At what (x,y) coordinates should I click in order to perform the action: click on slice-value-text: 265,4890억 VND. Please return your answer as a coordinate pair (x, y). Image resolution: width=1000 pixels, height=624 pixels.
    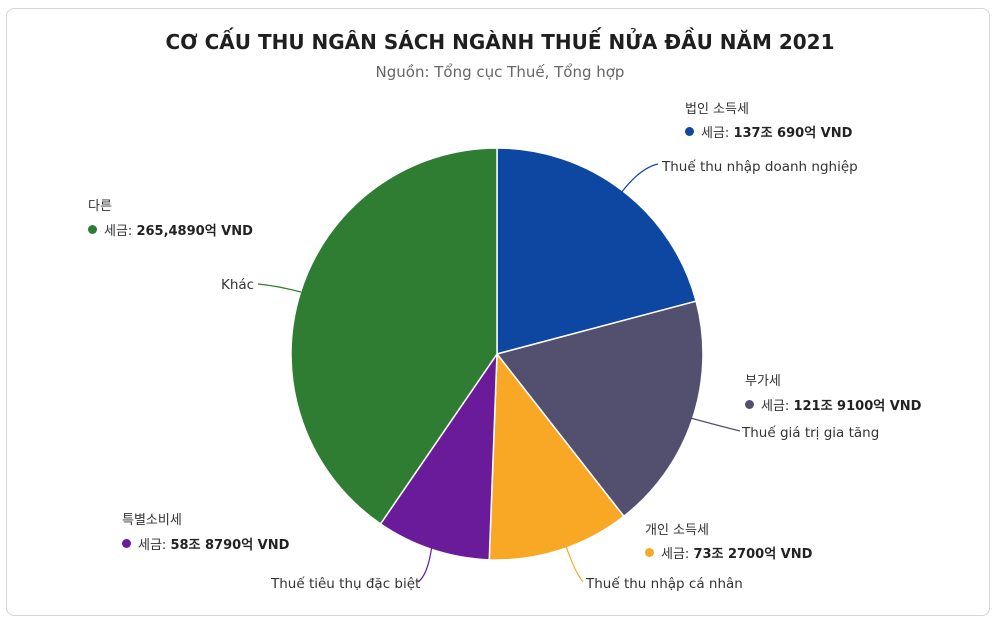
    Looking at the image, I should click on (194, 231).